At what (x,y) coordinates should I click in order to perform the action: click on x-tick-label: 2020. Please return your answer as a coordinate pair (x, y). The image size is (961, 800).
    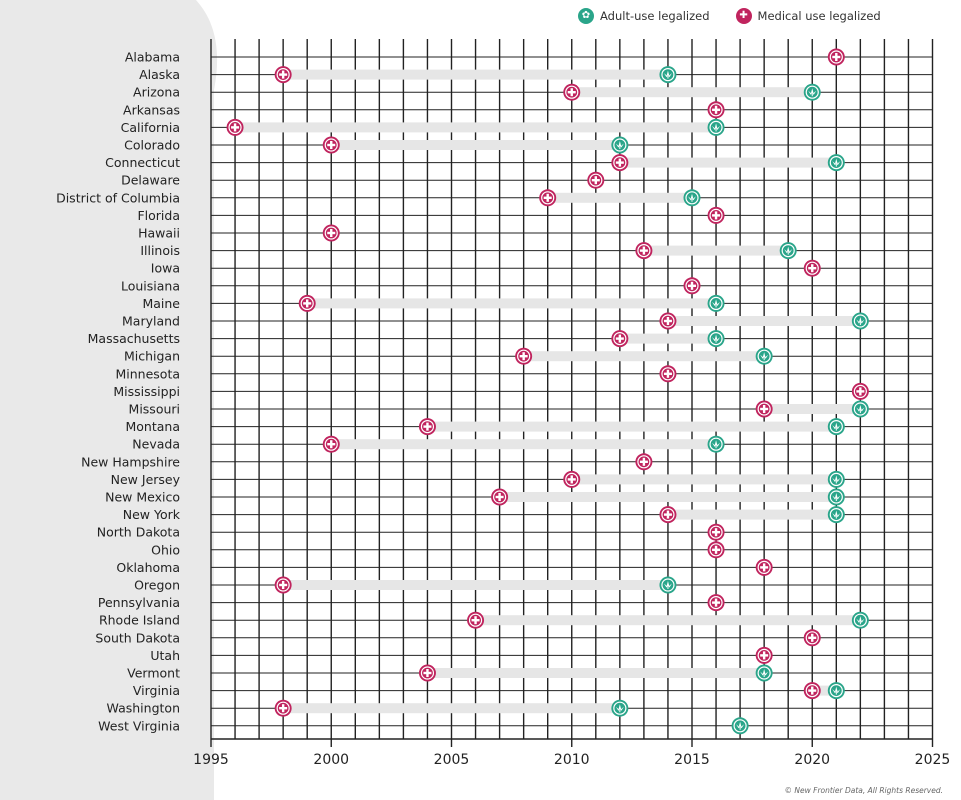
    Looking at the image, I should click on (812, 760).